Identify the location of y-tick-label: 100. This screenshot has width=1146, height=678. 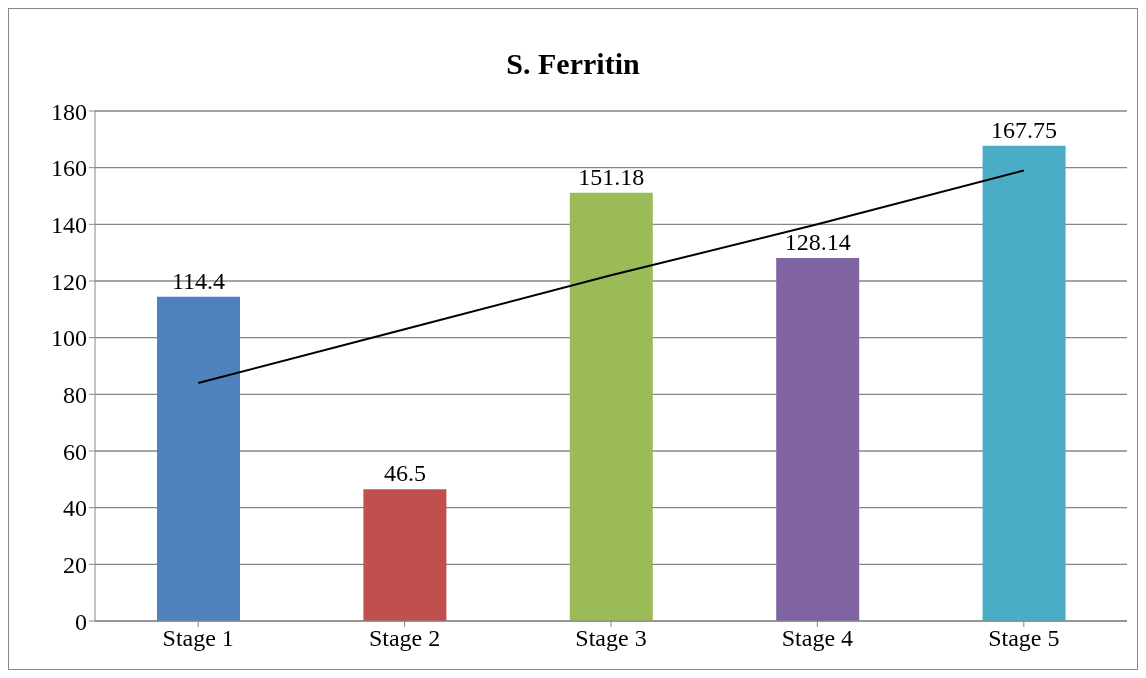
(69, 338).